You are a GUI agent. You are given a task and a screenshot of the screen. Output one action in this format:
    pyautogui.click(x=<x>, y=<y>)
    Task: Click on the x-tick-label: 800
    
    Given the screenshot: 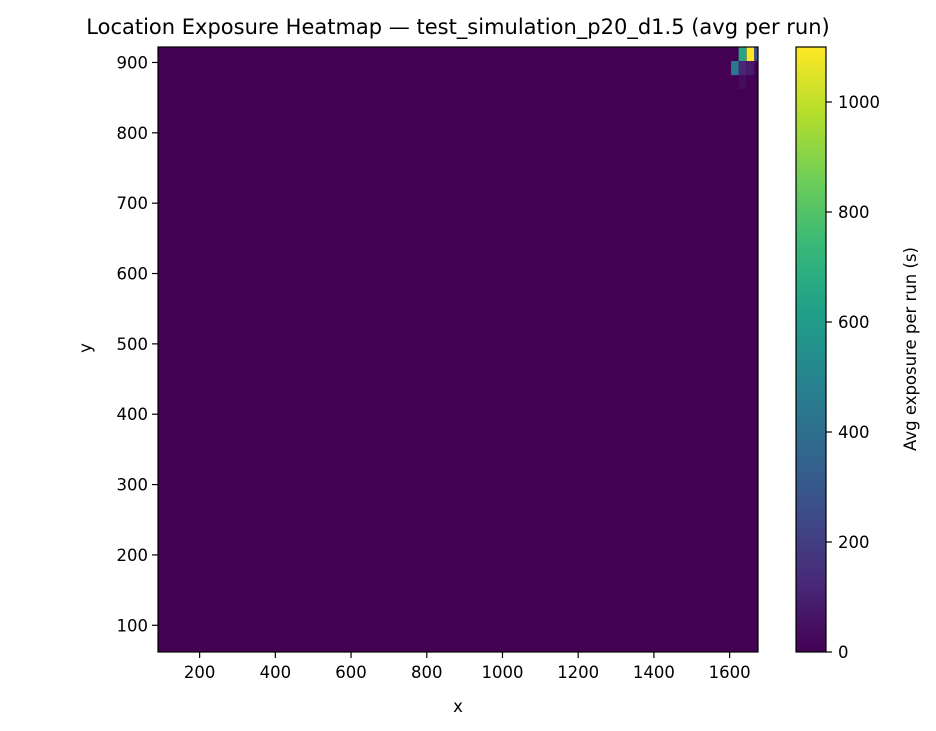 What is the action you would take?
    pyautogui.click(x=427, y=672)
    